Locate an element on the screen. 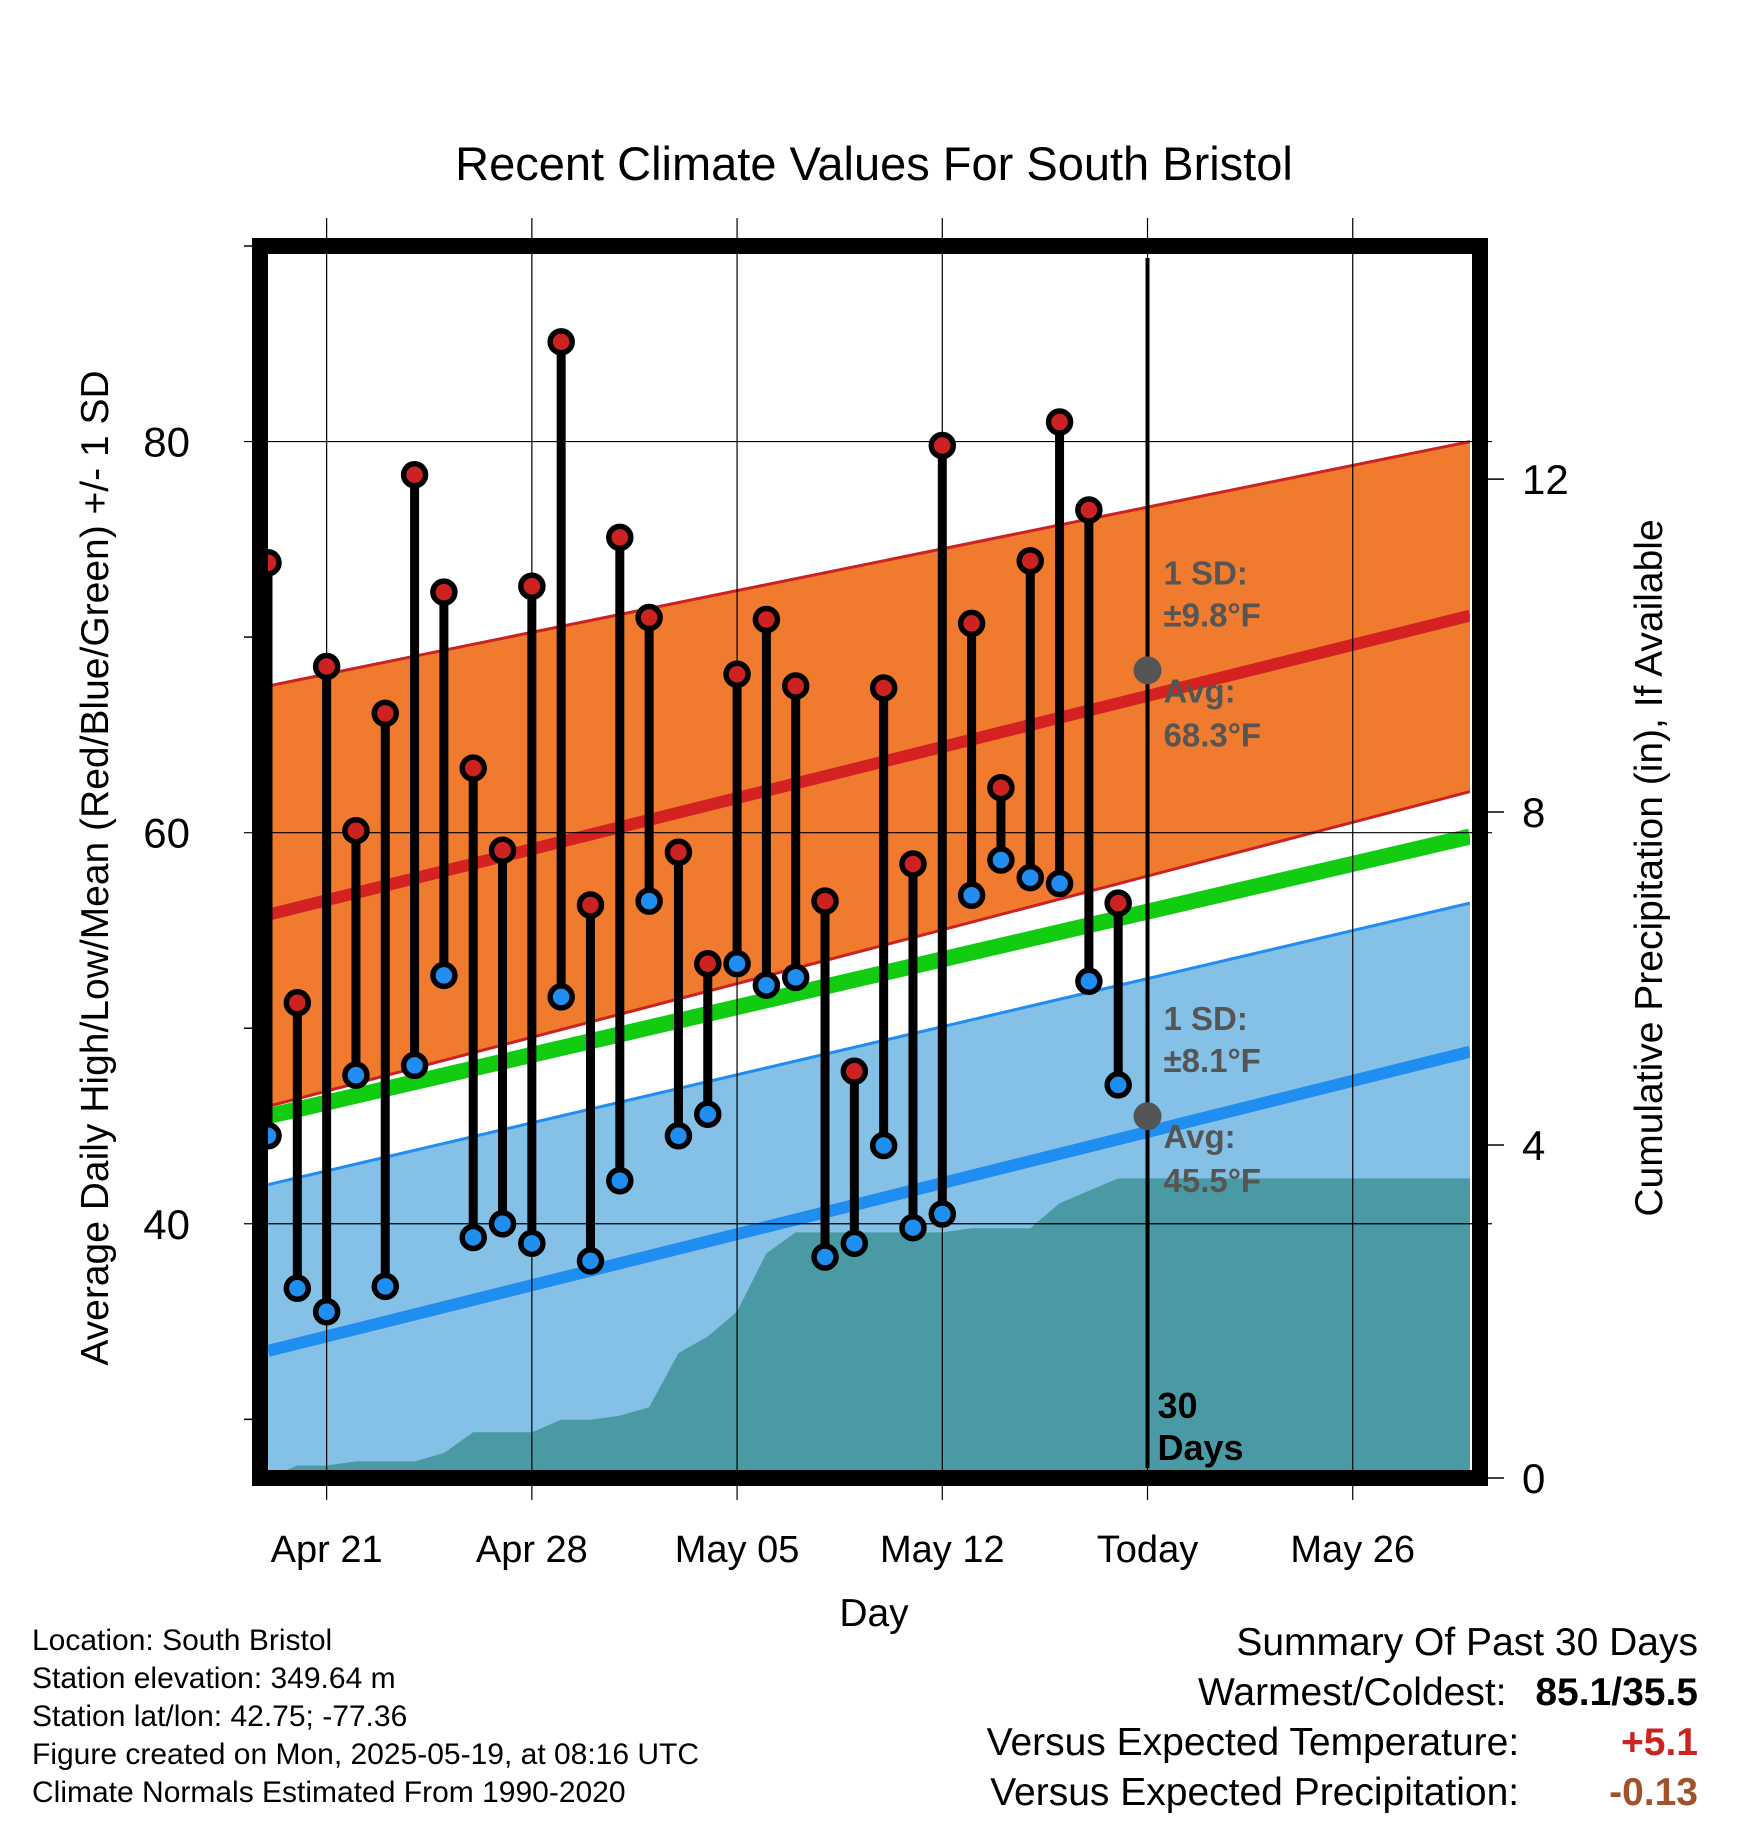 The height and width of the screenshot is (1828, 1748). y-tick-label: 60 is located at coordinates (166, 833).